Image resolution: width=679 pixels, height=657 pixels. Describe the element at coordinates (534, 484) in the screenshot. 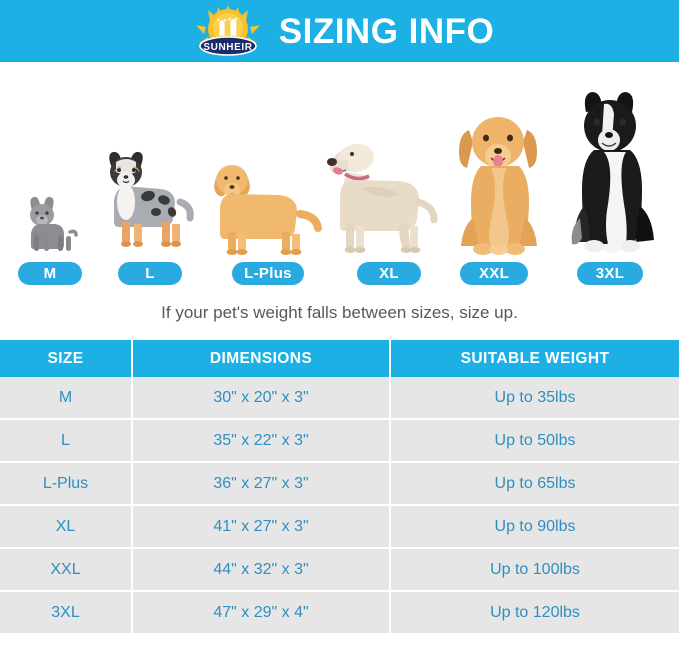

I see `cell-weight: Up to 65lbs` at that location.